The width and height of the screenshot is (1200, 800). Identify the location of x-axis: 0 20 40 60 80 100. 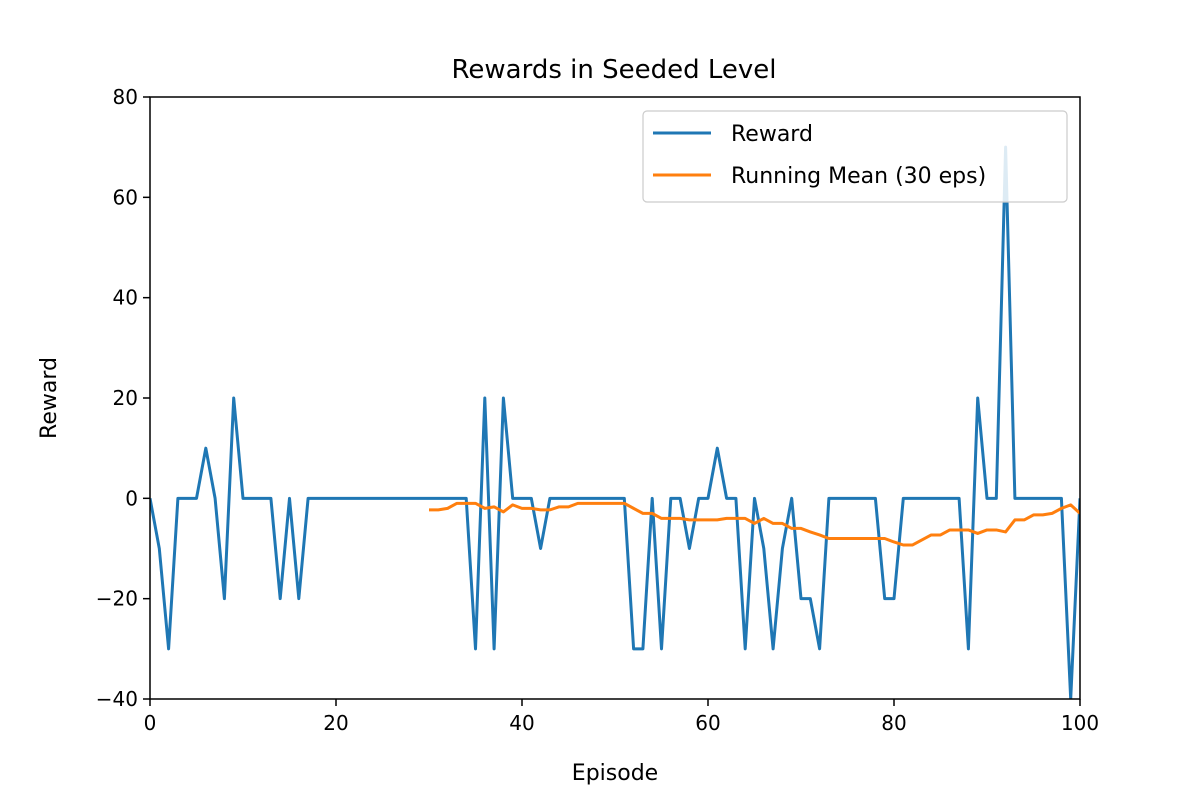
(621, 717).